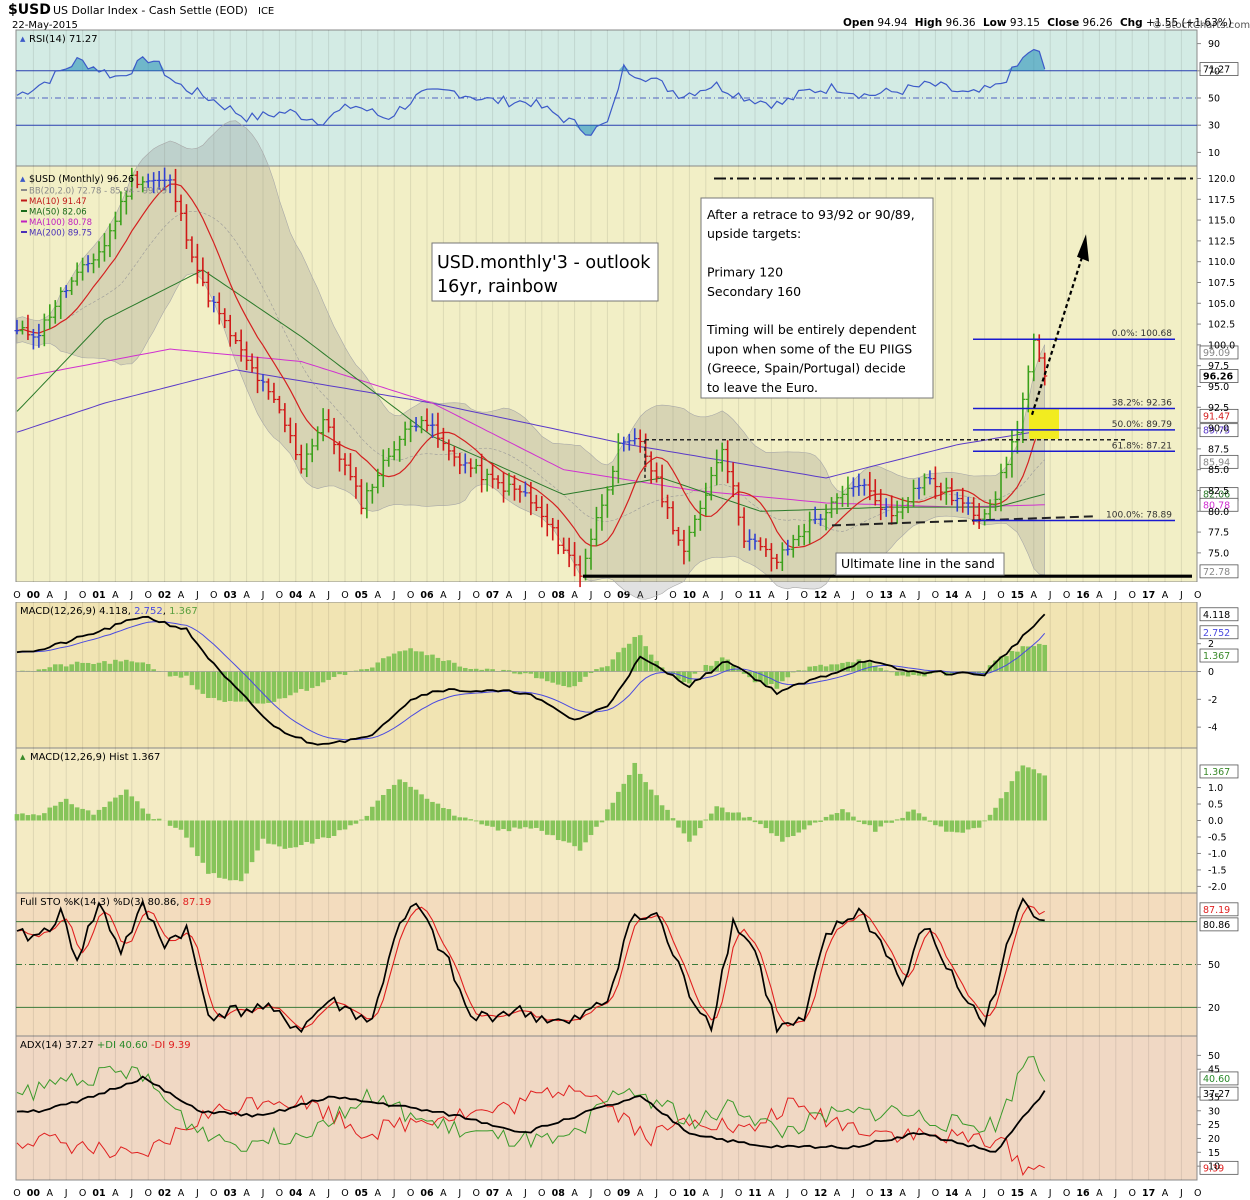 This screenshot has height=1200, width=1250. What do you see at coordinates (1214, 1056) in the screenshot?
I see `y-tick-label: 50` at bounding box center [1214, 1056].